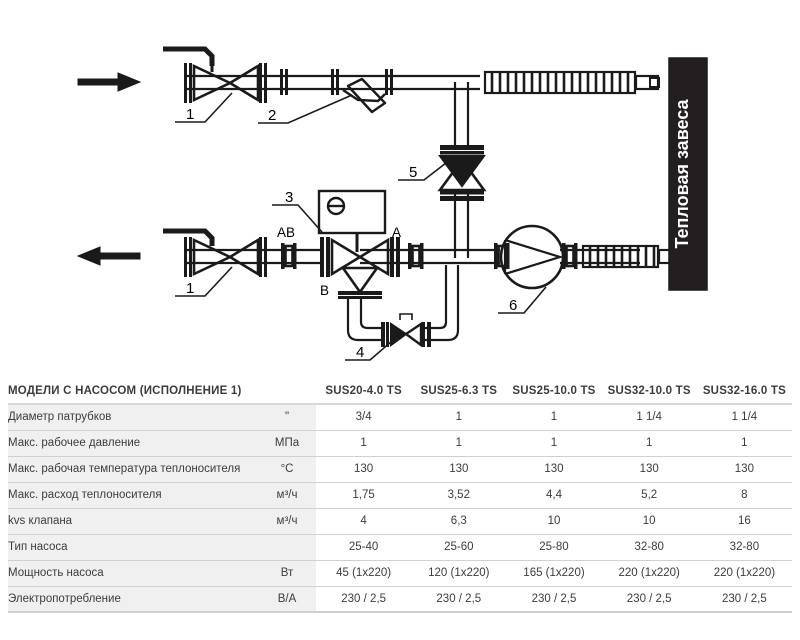 This screenshot has height=640, width=800. I want to click on cell-value: 120 (1x220), so click(459, 573).